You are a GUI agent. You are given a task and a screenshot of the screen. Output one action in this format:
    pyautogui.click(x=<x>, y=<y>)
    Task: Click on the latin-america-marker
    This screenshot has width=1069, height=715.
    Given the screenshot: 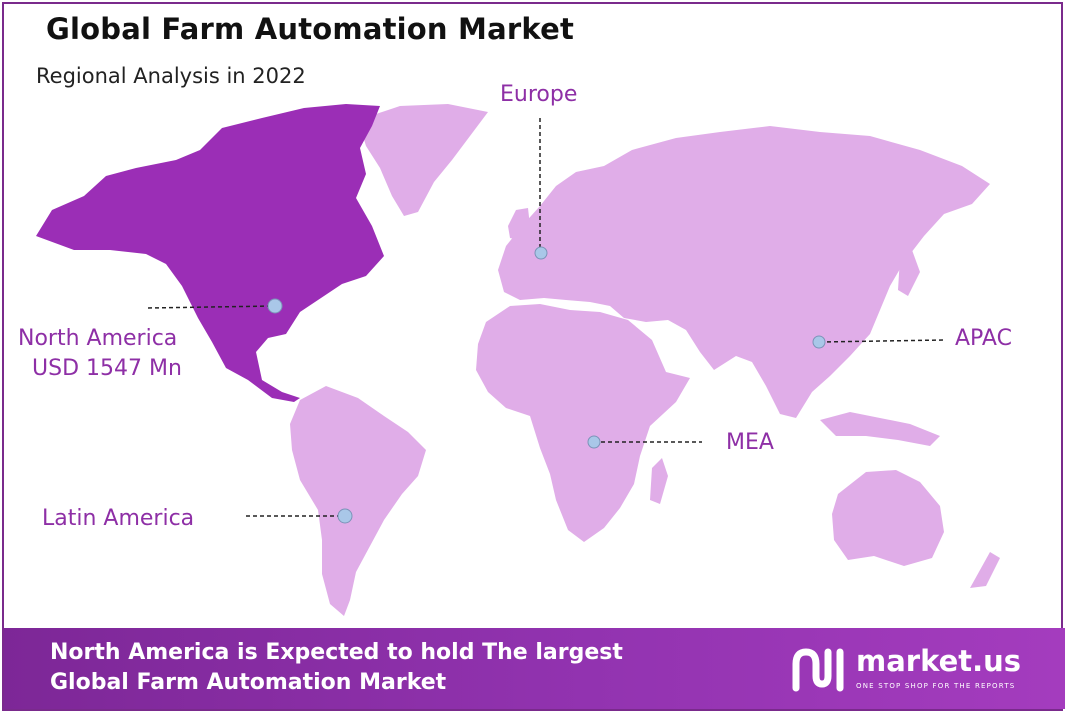 What is the action you would take?
    pyautogui.click(x=345, y=516)
    